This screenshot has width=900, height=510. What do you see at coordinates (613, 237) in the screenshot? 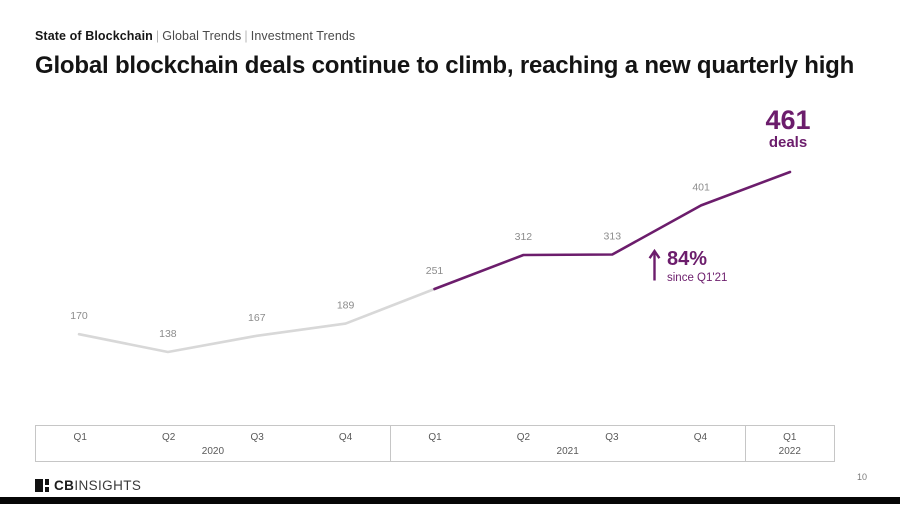
I see `data-point-label: 313` at bounding box center [613, 237].